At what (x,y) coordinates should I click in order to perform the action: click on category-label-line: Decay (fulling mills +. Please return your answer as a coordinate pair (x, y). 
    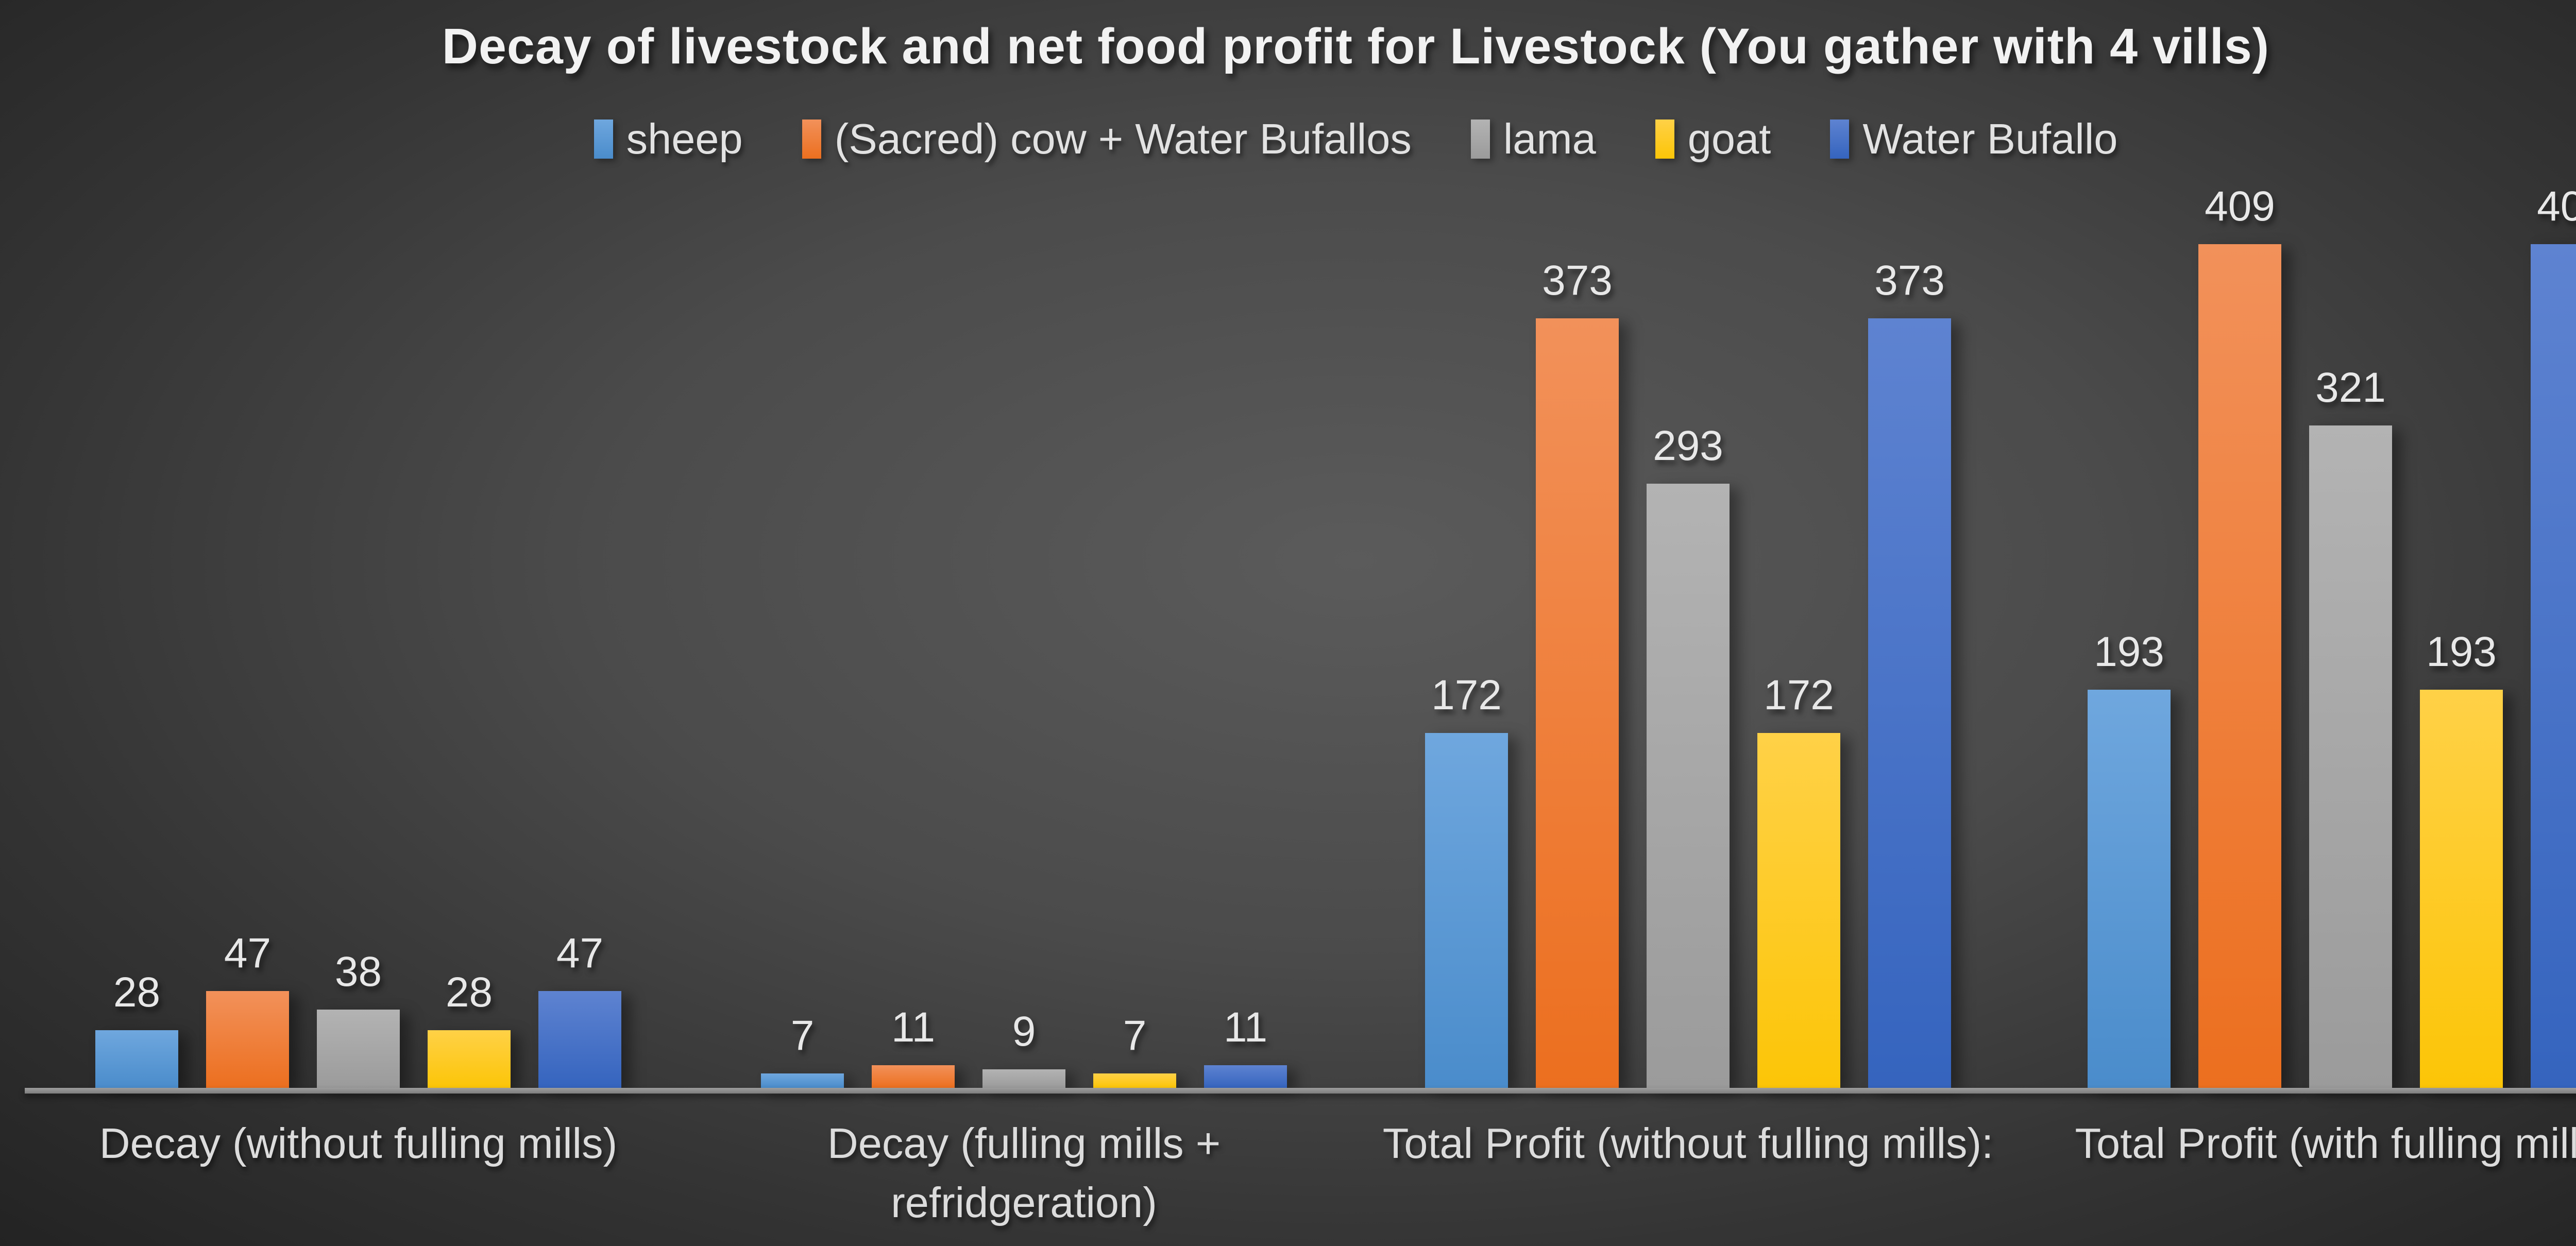
    Looking at the image, I should click on (1024, 1143).